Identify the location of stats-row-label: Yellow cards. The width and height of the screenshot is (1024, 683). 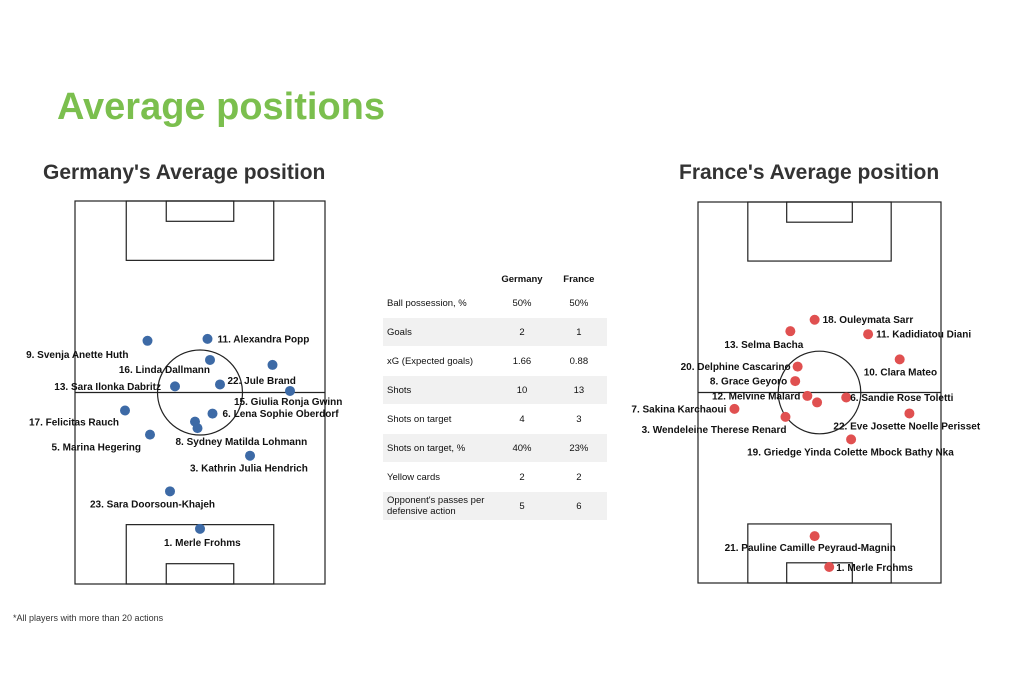
(438, 477).